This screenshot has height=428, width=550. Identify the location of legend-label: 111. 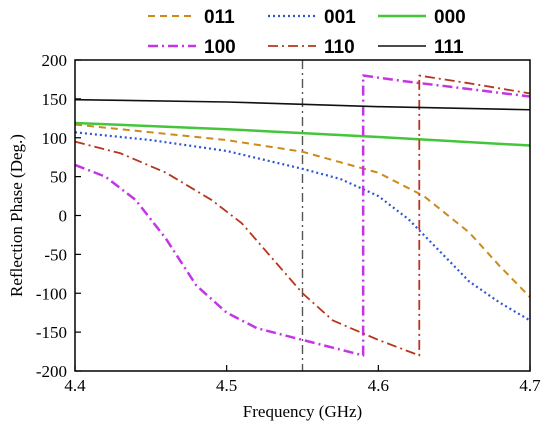
(449, 47).